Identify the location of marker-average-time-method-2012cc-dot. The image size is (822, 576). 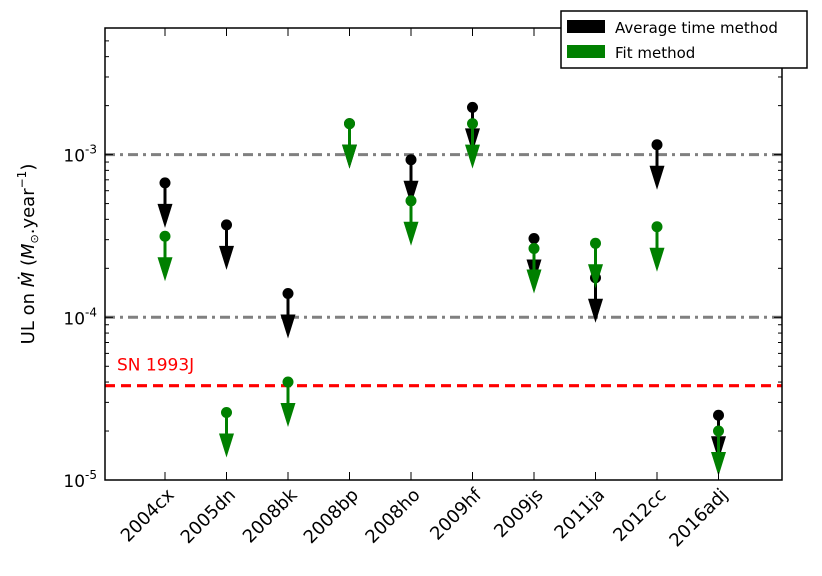
(657, 145).